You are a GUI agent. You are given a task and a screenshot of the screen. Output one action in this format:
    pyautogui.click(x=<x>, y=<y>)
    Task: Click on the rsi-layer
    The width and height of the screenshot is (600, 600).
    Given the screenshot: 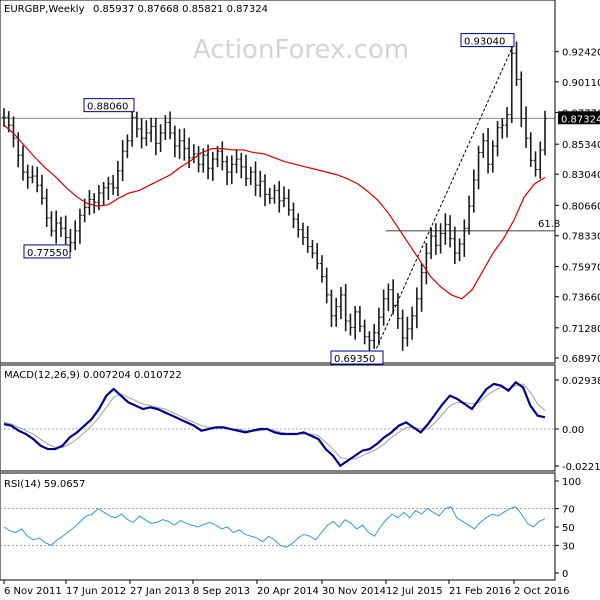 What is the action you would take?
    pyautogui.click(x=277, y=527)
    